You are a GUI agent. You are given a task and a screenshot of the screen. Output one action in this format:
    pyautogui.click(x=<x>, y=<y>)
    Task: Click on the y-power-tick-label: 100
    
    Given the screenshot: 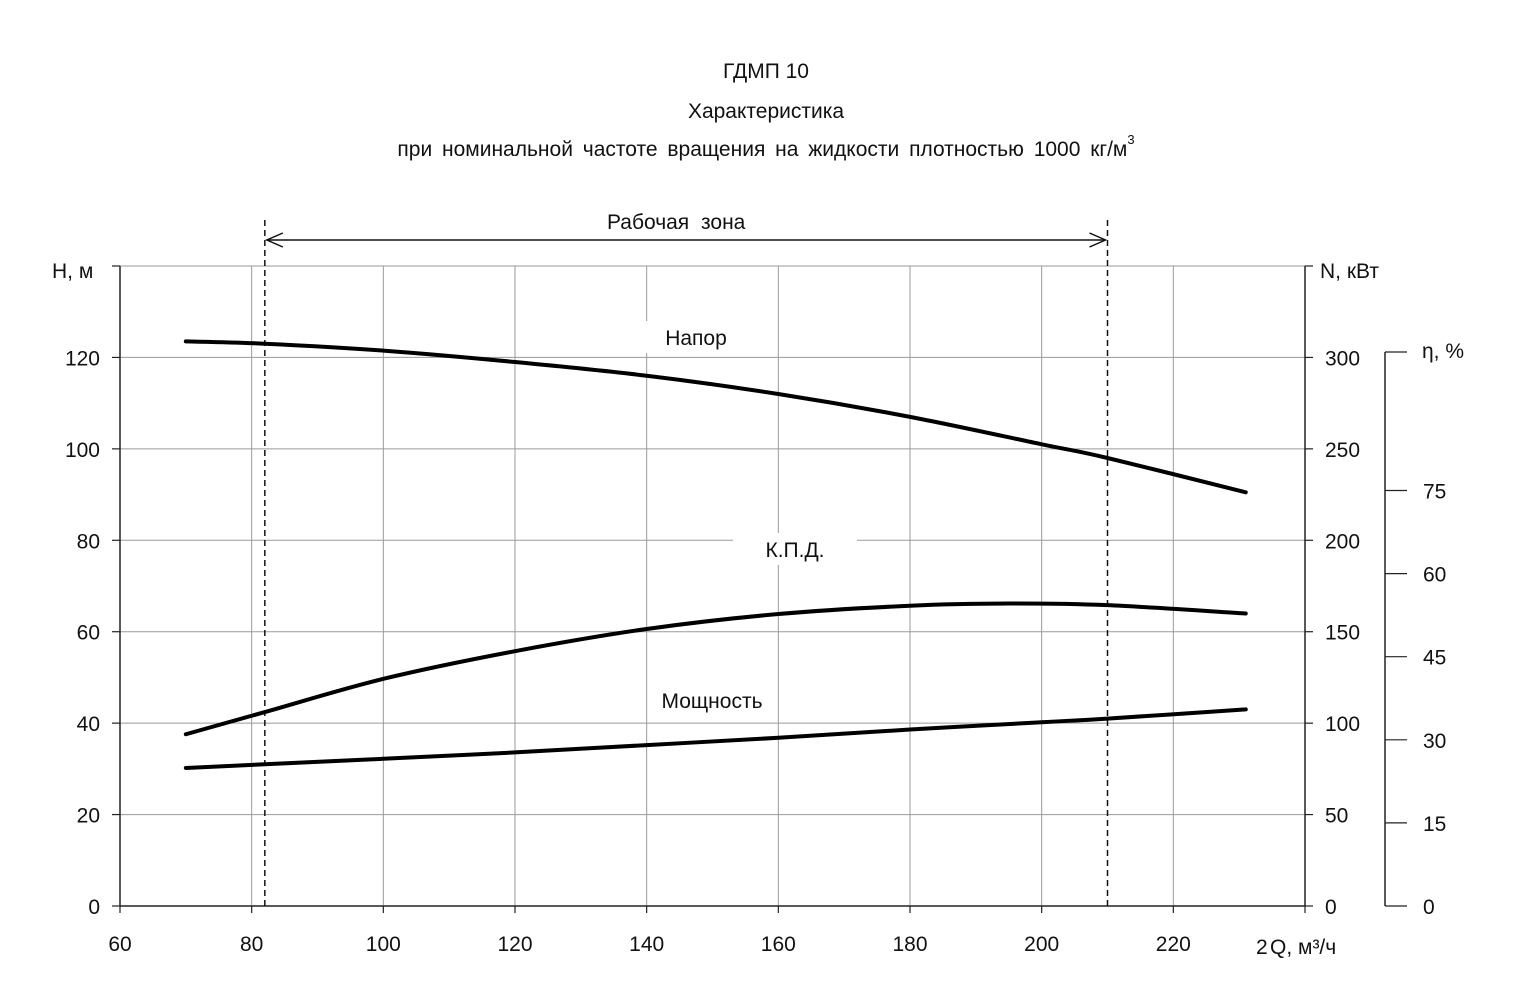 What is the action you would take?
    pyautogui.click(x=1342, y=724)
    